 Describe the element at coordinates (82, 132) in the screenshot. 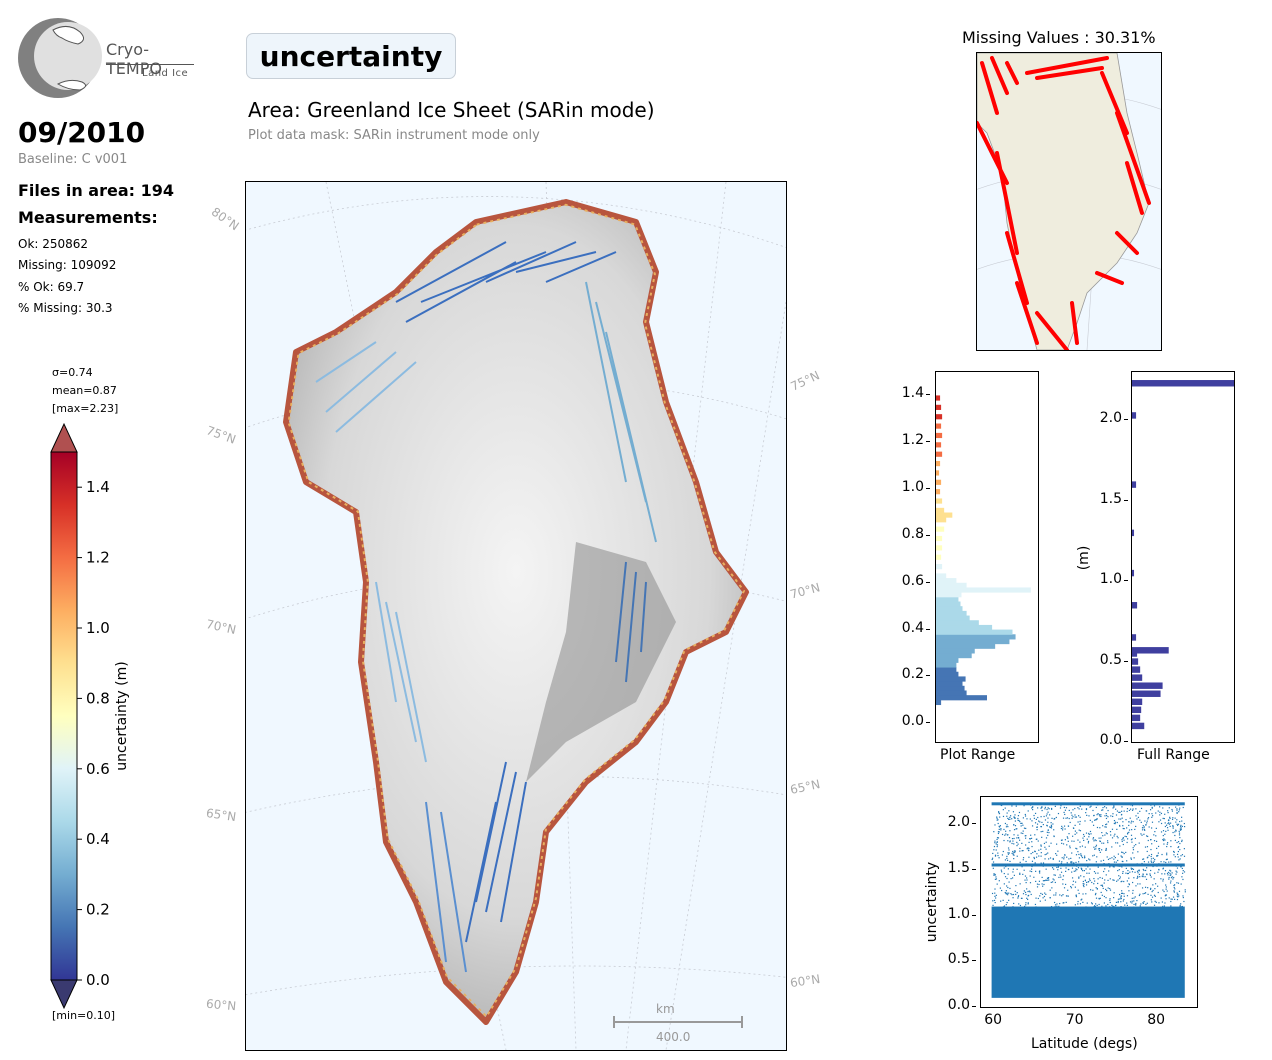

I see `date-title: 09/2010` at that location.